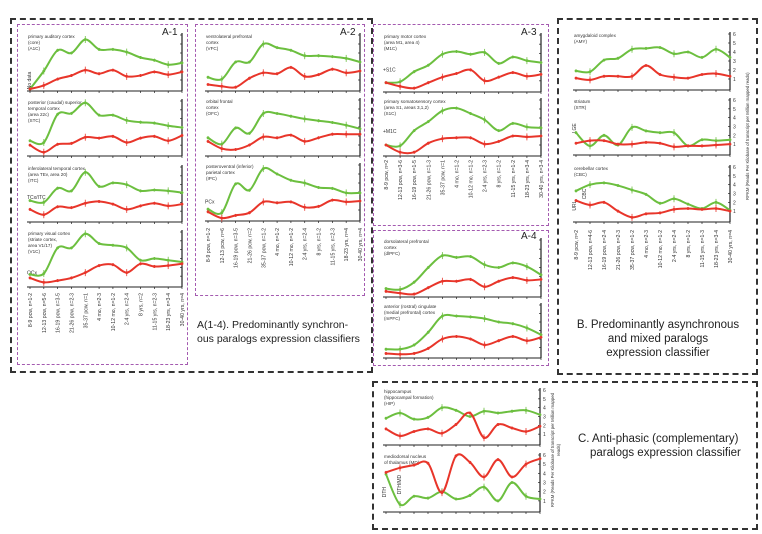  I want to click on caption-c-line2: paralogs expression classifier, so click(665, 453).